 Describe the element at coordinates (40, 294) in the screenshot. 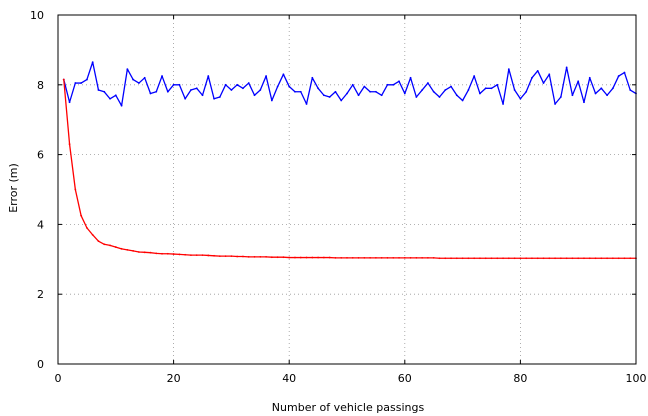

I see `y-tick-label: 2` at that location.